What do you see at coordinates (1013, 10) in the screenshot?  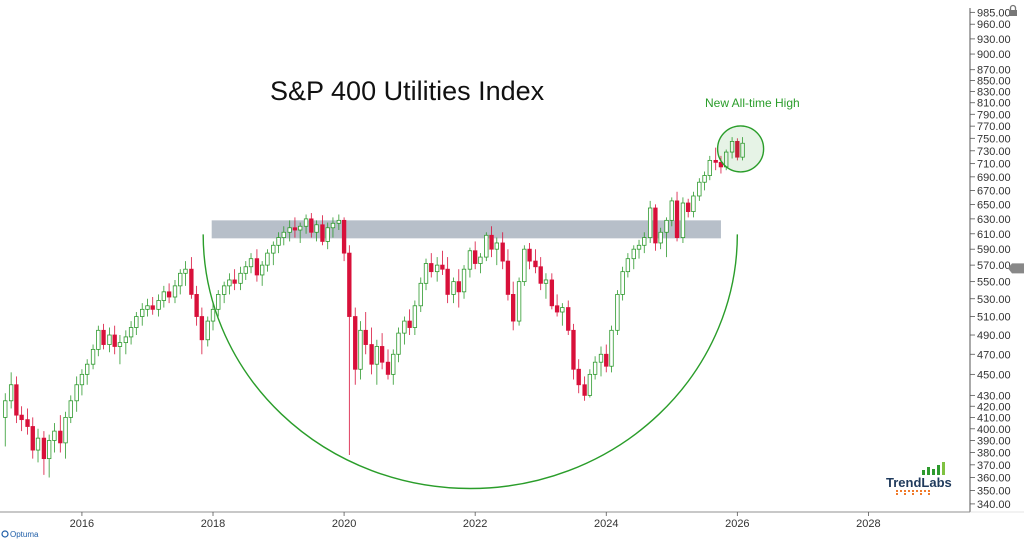 I see `lock-icon` at bounding box center [1013, 10].